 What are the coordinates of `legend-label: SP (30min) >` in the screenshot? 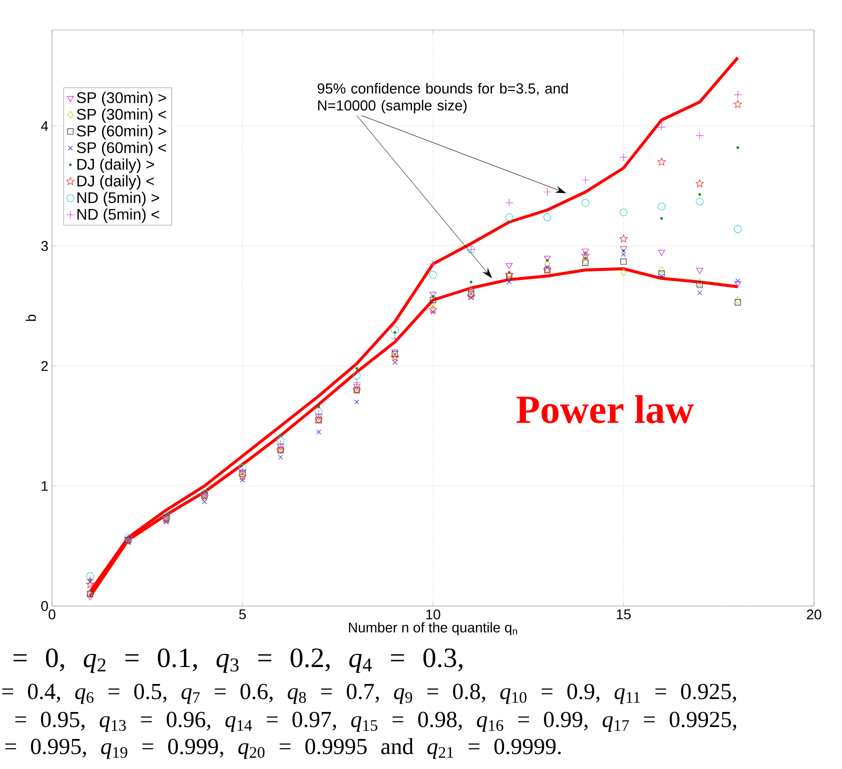 It's located at (121, 99).